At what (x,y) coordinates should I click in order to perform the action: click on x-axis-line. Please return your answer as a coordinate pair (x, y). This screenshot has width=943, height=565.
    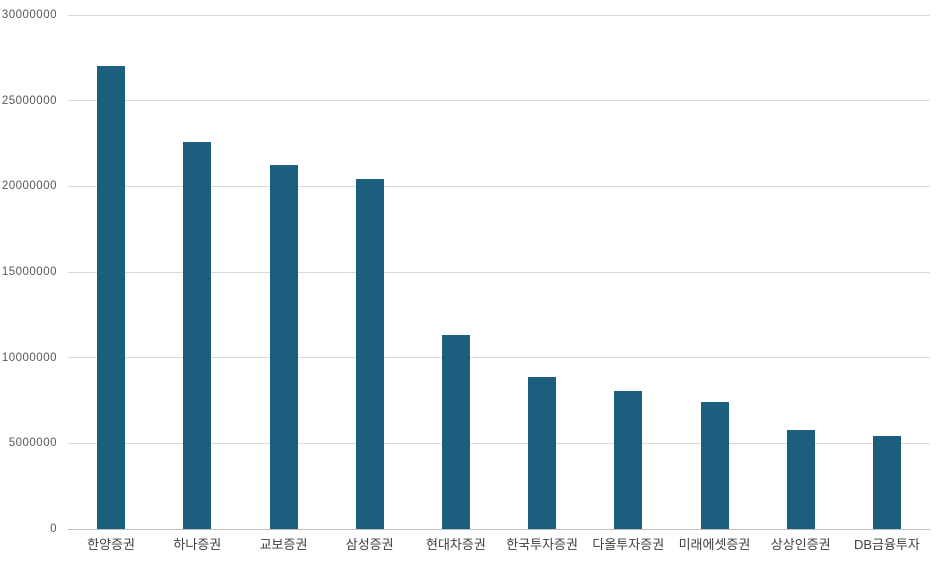
    Looking at the image, I should click on (499, 529).